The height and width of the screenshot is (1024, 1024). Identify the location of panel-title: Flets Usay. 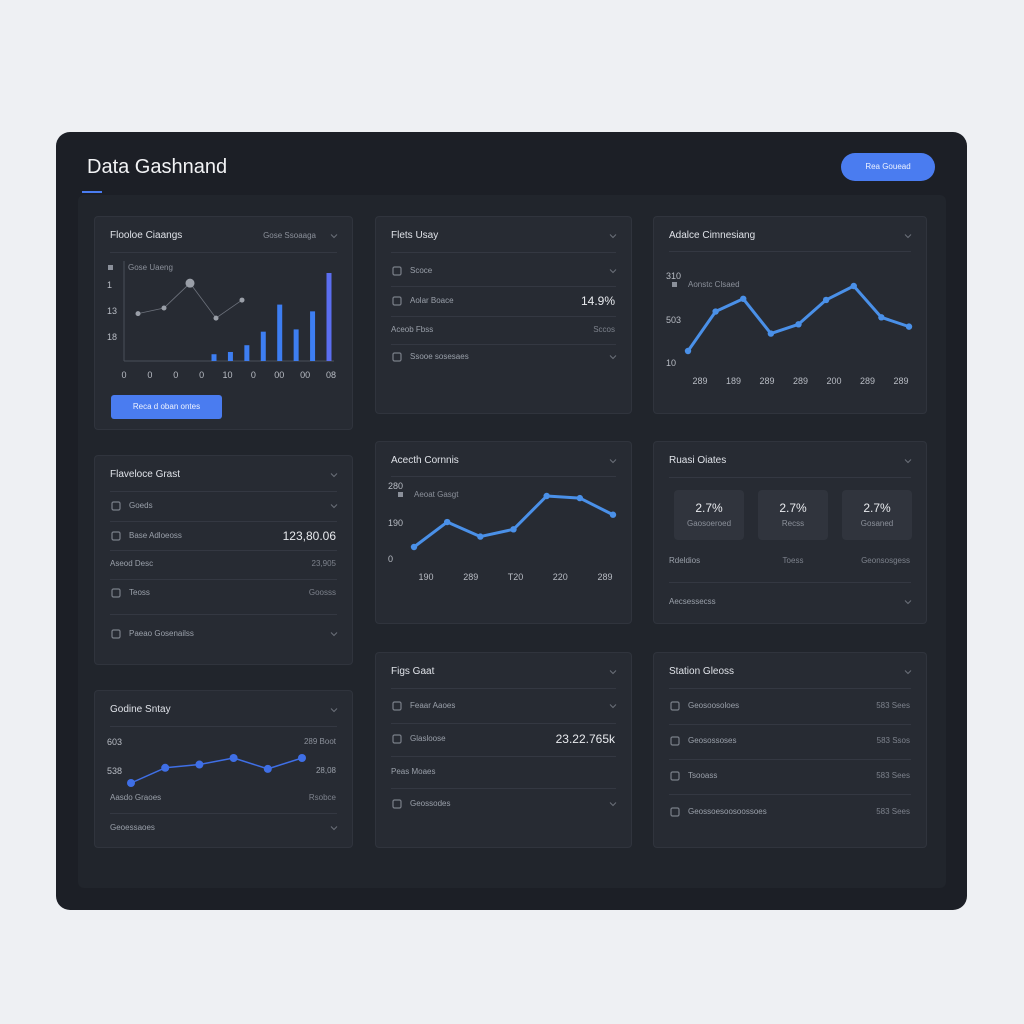
(415, 235).